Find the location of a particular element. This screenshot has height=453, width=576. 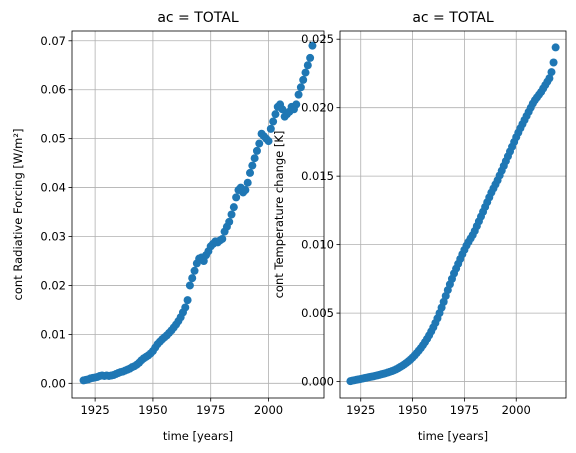

y-tick-label: 0.015 is located at coordinates (317, 176).